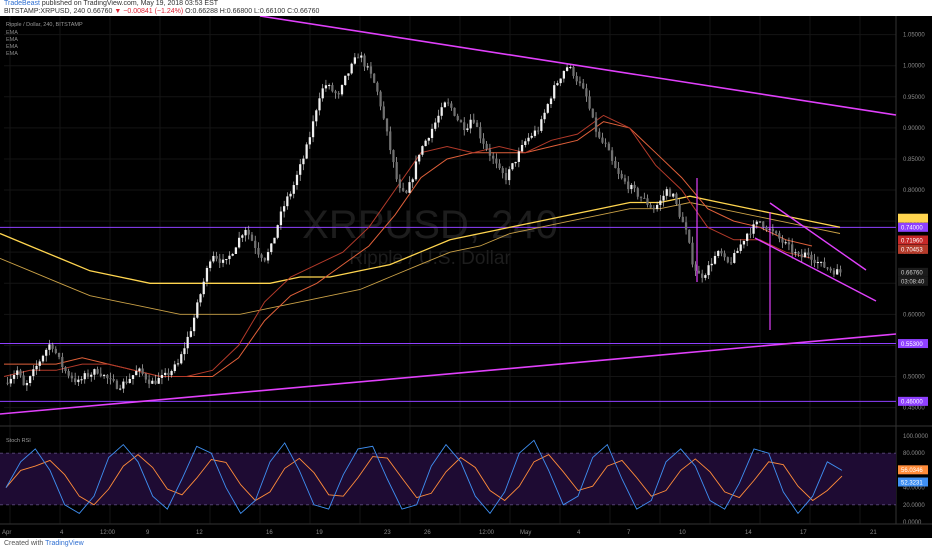  Describe the element at coordinates (148, 533) in the screenshot. I see `time-tick-label: 9` at that location.